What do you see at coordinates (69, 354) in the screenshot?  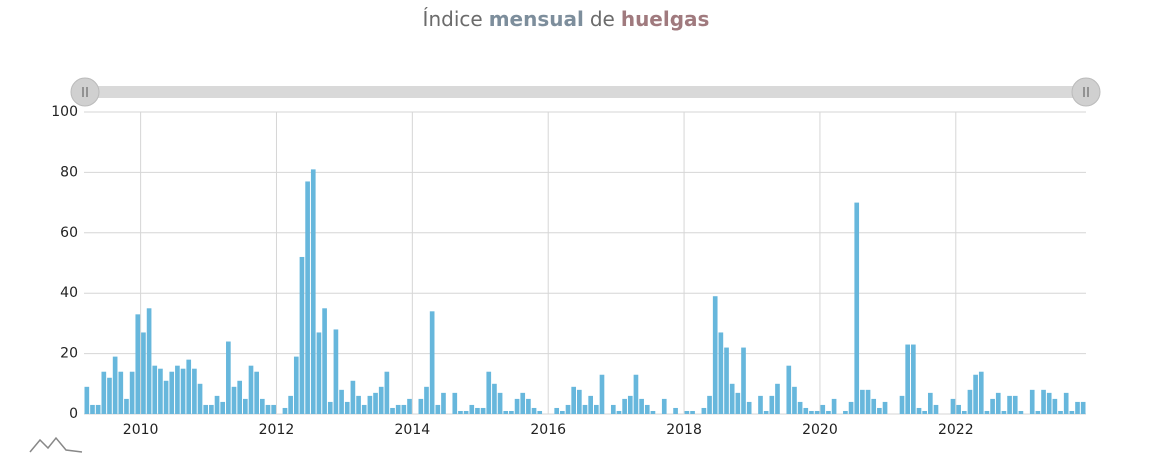 I see `y-tick-label: 20` at bounding box center [69, 354].